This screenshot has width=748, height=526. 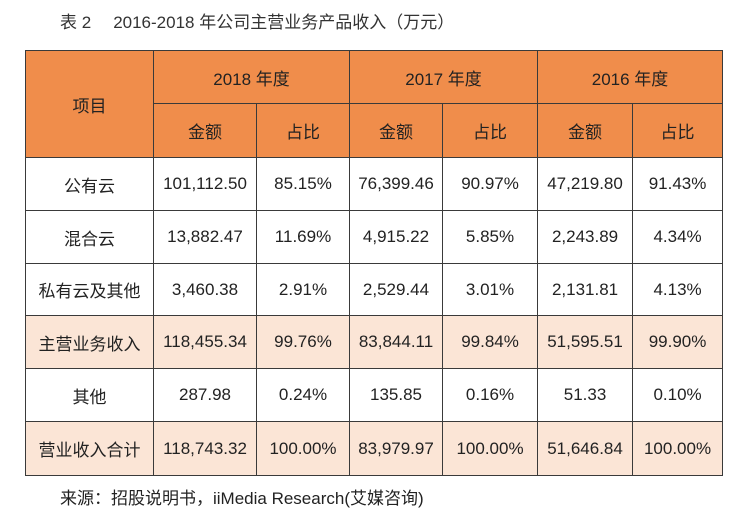 I want to click on row-label-other: 其他, so click(x=89, y=395).